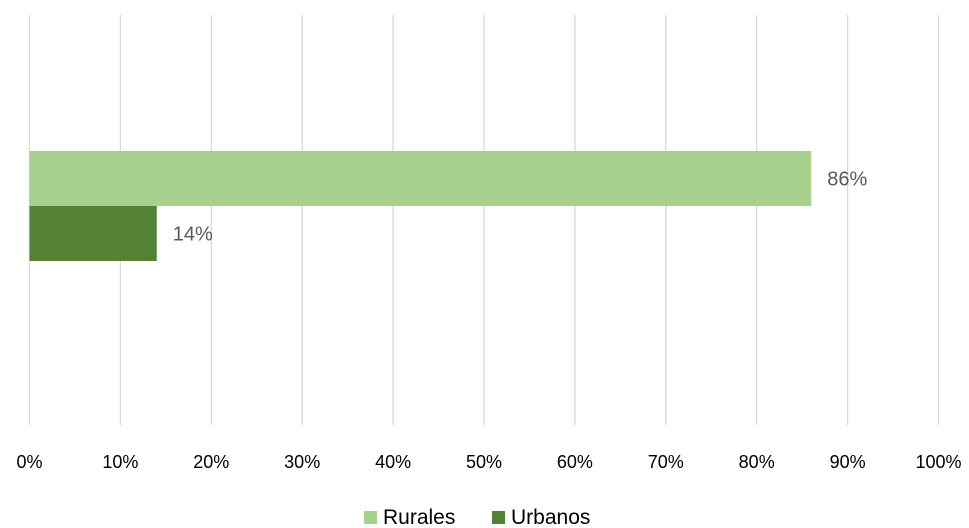 This screenshot has width=969, height=528. What do you see at coordinates (520, 207) in the screenshot?
I see `data-labels: 86% 14%` at bounding box center [520, 207].